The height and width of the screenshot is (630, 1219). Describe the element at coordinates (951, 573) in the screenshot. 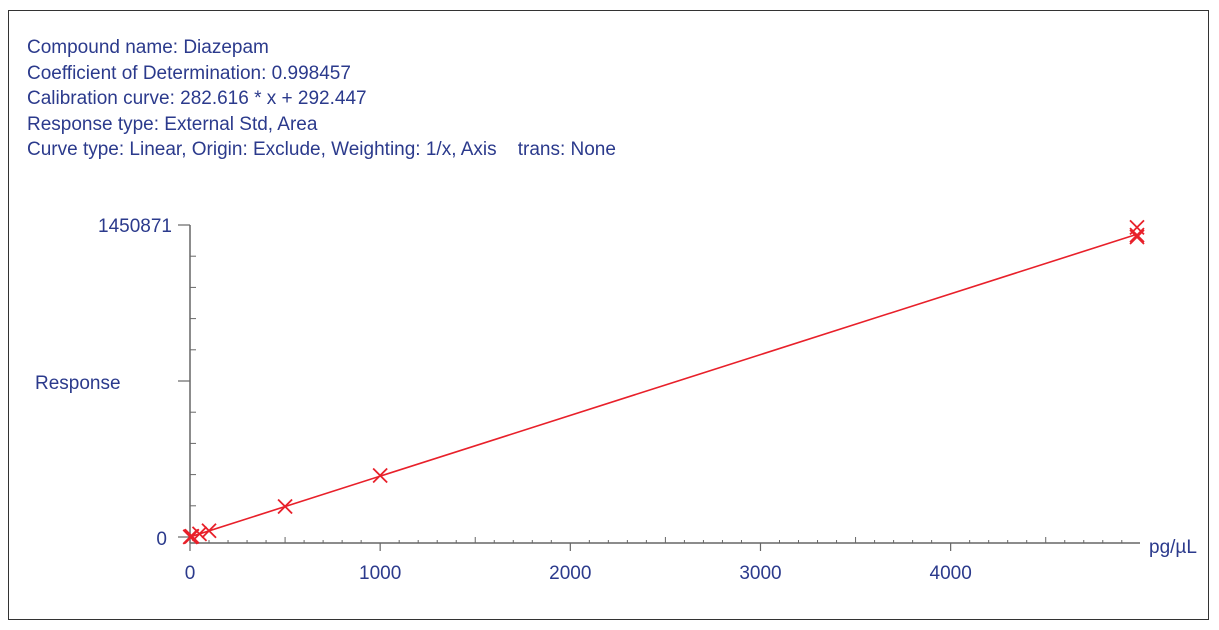

I see `x-tick-label: 4000` at that location.